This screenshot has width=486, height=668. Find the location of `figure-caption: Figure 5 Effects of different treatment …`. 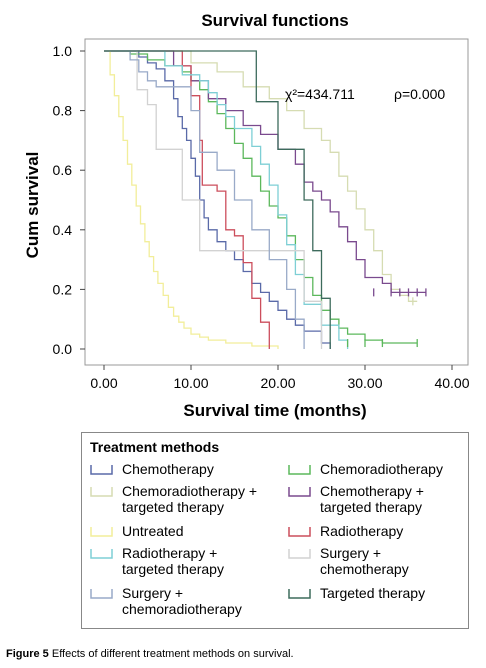

figure-caption: Figure 5 Effects of different treatment … is located at coordinates (150, 654).